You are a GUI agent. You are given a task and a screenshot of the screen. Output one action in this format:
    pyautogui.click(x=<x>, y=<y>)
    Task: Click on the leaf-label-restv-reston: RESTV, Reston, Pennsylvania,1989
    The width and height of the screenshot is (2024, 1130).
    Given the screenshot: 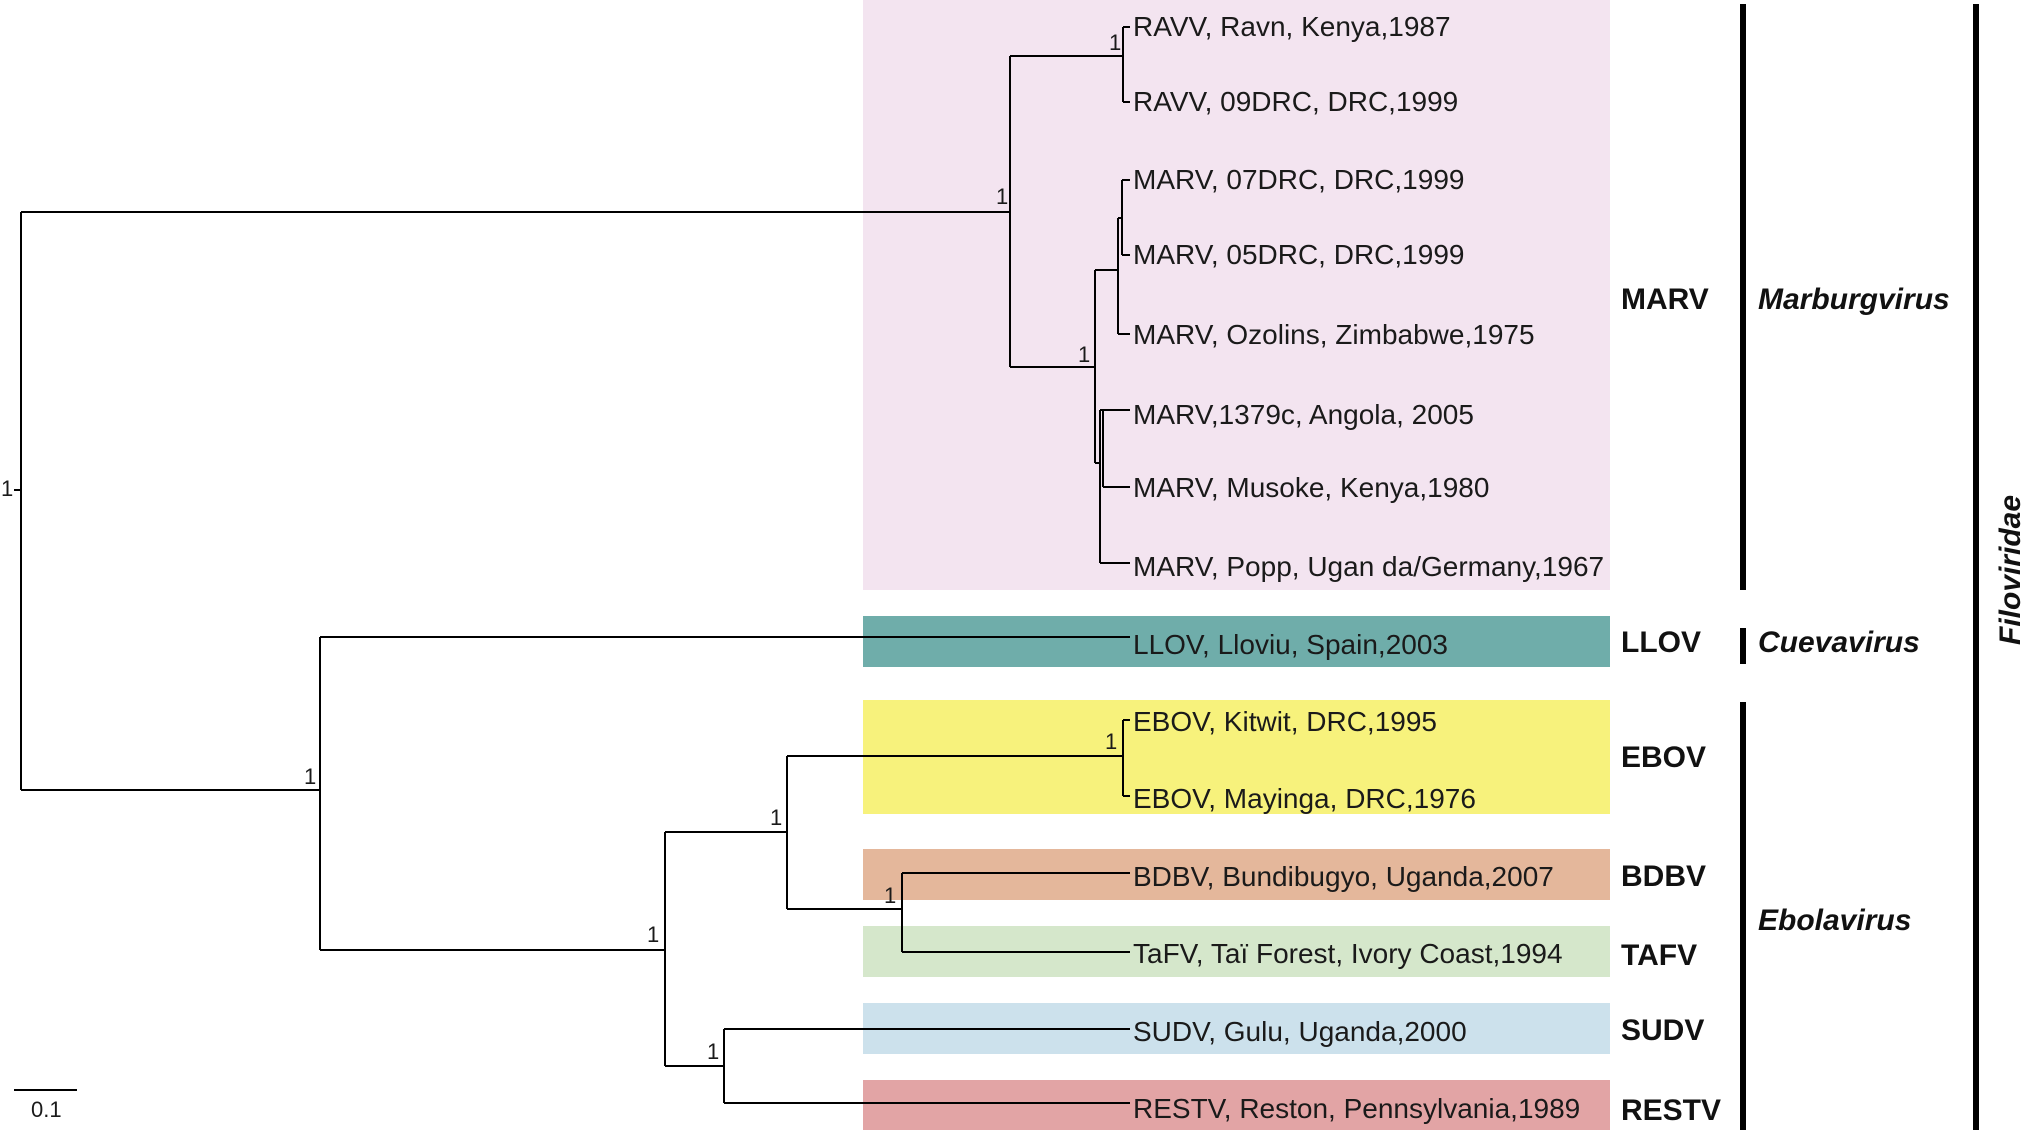 What is the action you would take?
    pyautogui.click(x=1356, y=1108)
    